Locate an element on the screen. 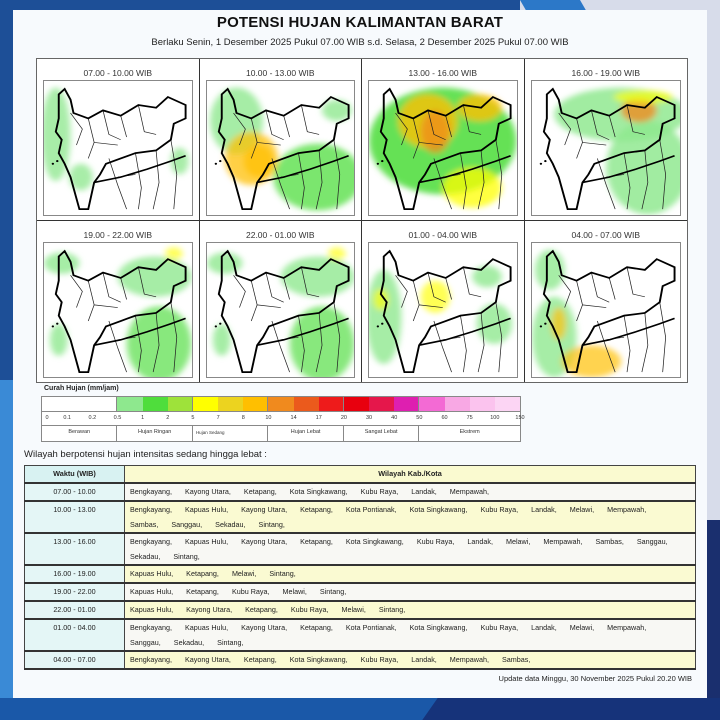  legend-ticks: 0 0.1 0.2 0.5 1 2 5 7 8 10 14 17 20 30 40 50 60 75 100 150 is located at coordinates (283, 419).